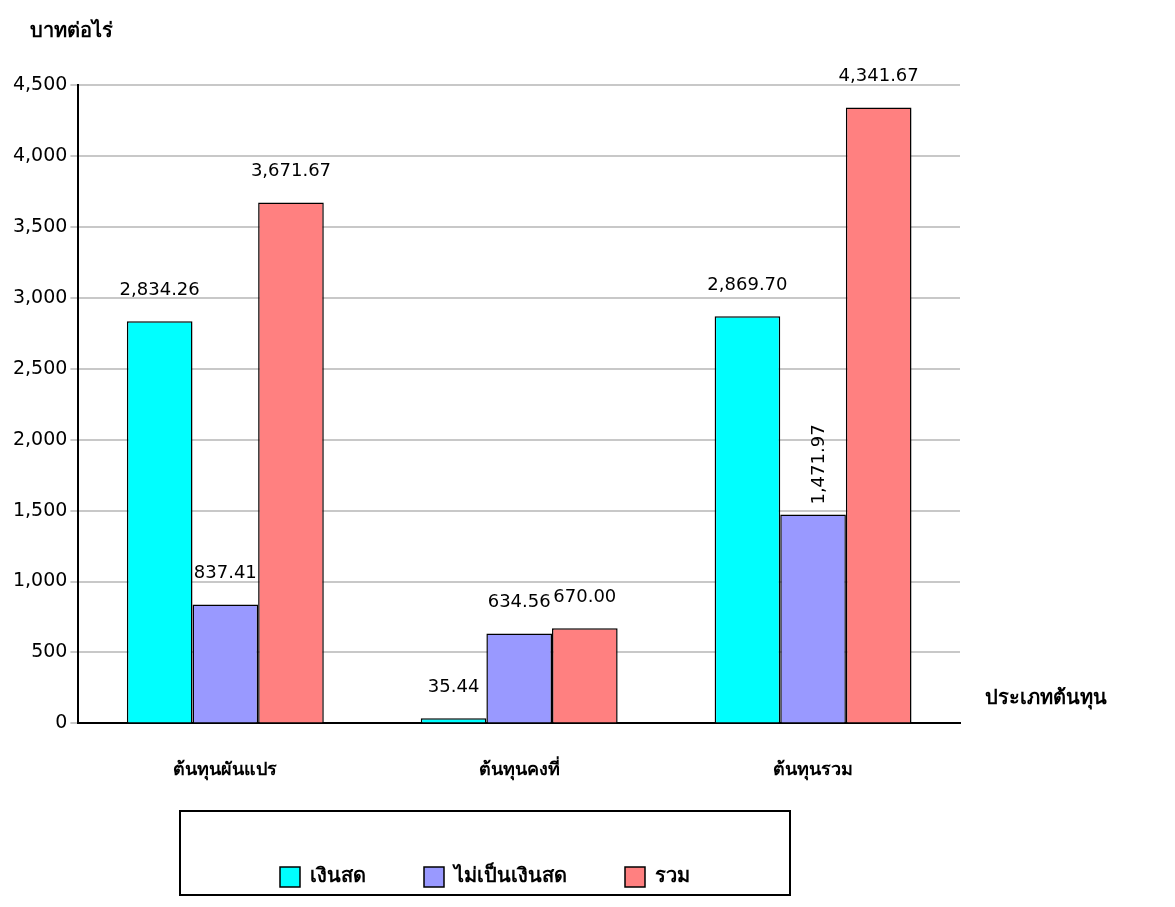 This screenshot has width=1175, height=907. What do you see at coordinates (40, 295) in the screenshot?
I see `y-tick-label: 3,000` at bounding box center [40, 295].